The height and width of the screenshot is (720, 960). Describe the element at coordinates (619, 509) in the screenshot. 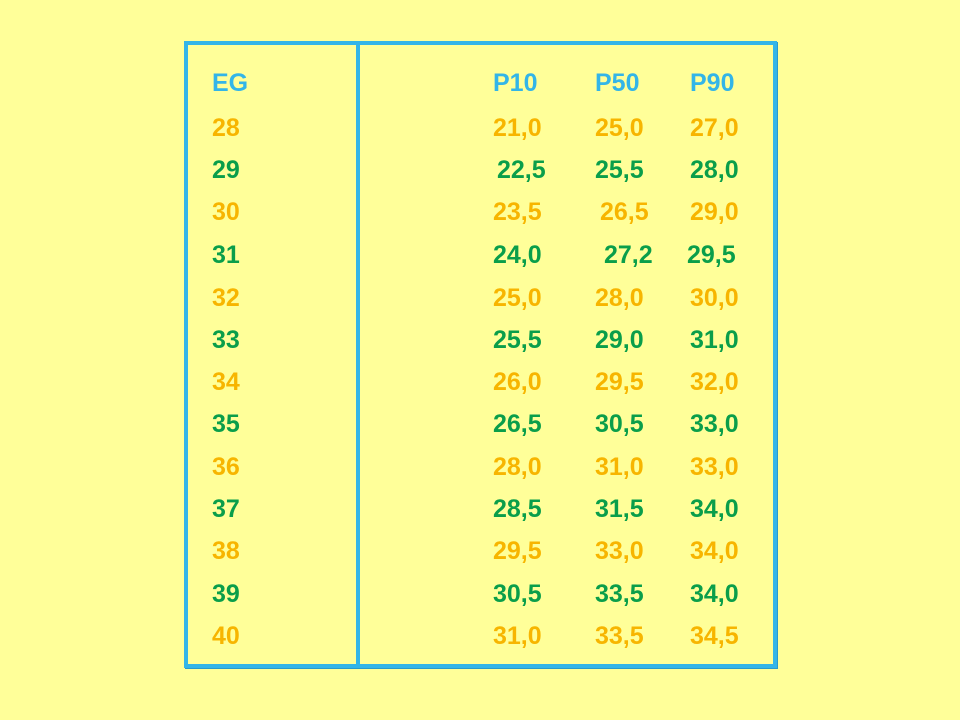

I see `cell-p50: 31,5` at that location.